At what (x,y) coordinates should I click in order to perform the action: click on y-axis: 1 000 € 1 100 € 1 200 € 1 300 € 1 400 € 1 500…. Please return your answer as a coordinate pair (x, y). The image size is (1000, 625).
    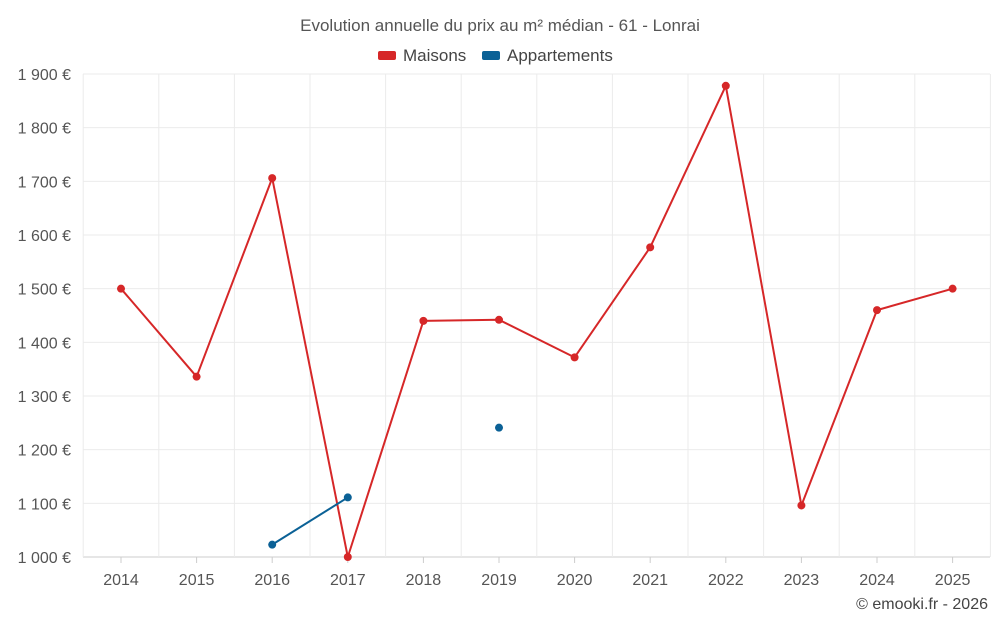
    Looking at the image, I should click on (44, 317).